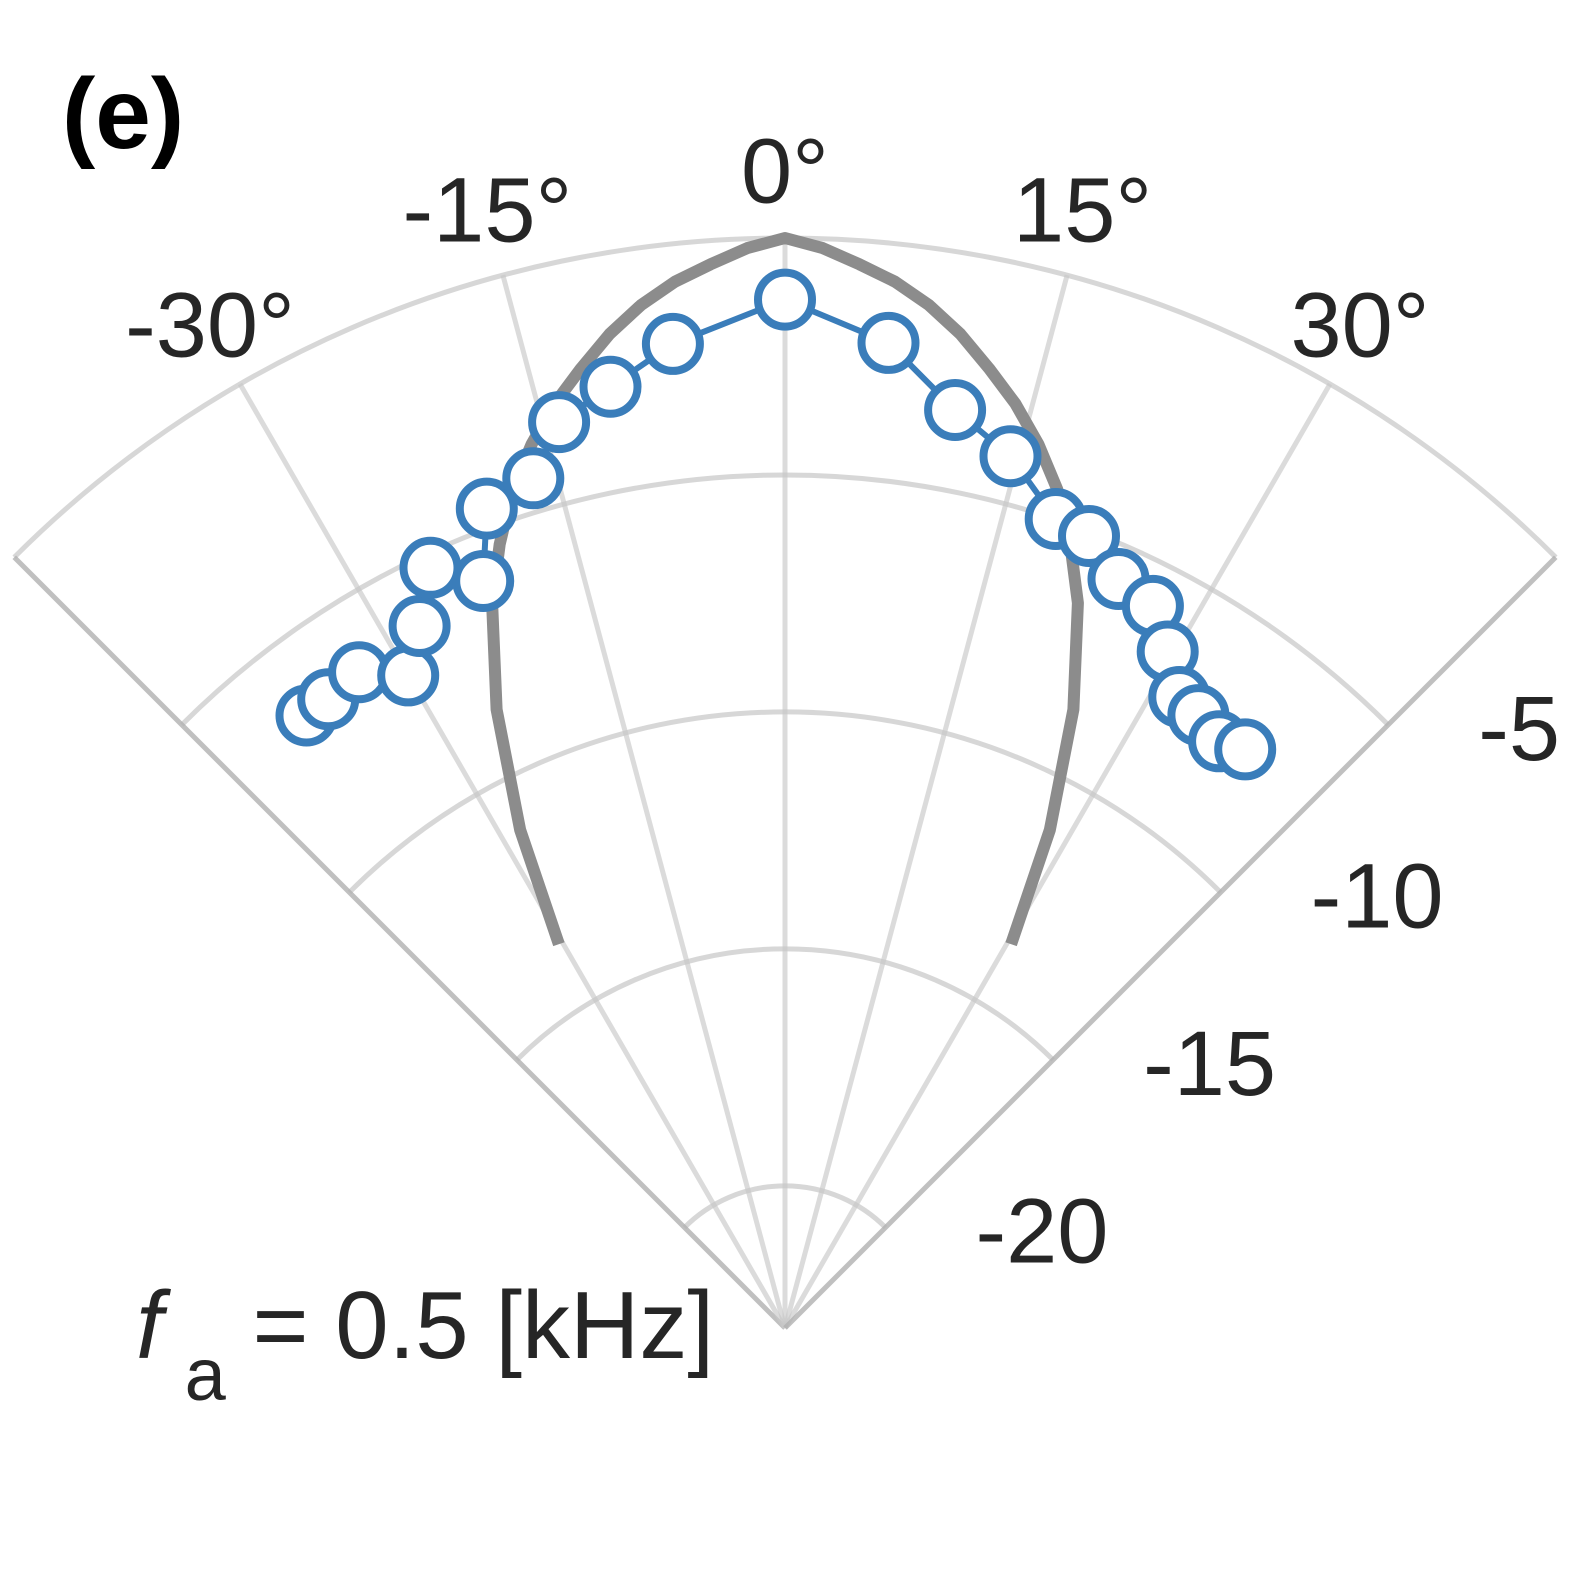 The width and height of the screenshot is (1575, 1575). Describe the element at coordinates (153, 1325) in the screenshot. I see `annotation-symbol: f` at that location.